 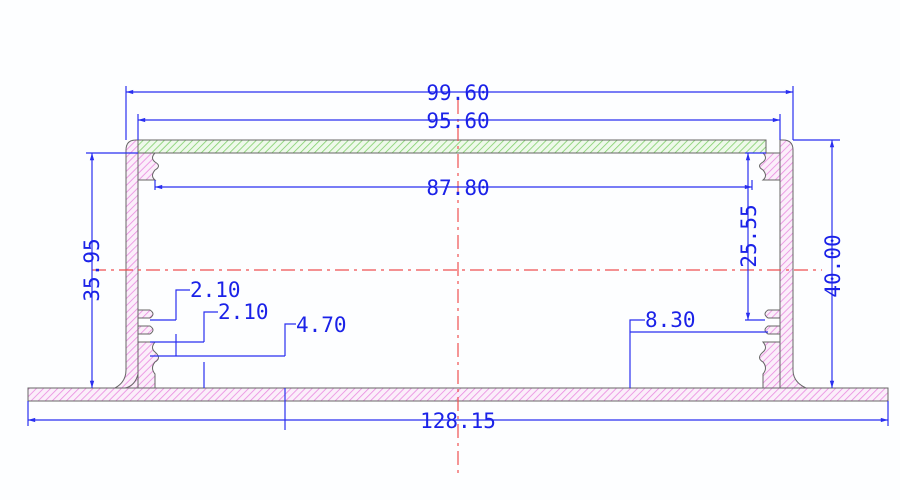 What do you see at coordinates (452, 146) in the screenshot?
I see `lid-panel` at bounding box center [452, 146].